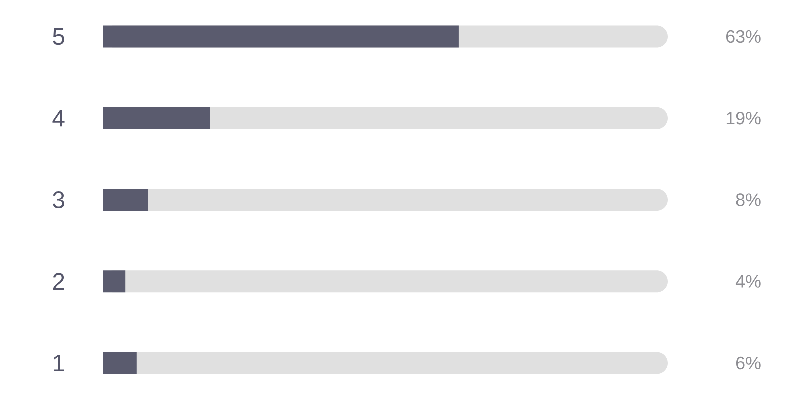  Describe the element at coordinates (748, 363) in the screenshot. I see `data-label: 6%` at that location.